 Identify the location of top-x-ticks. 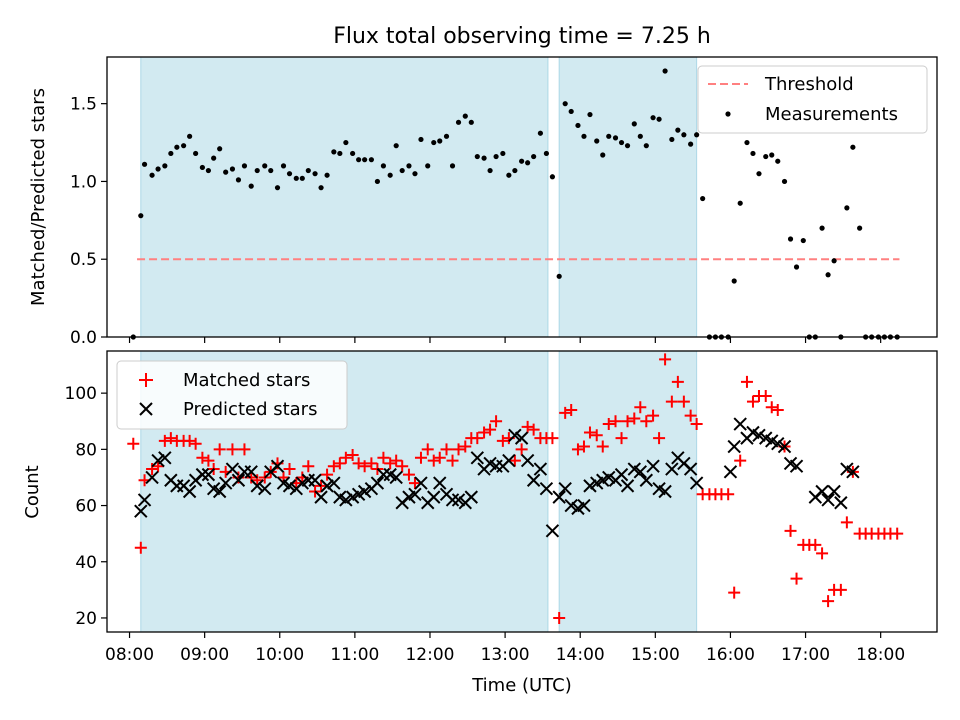
(505, 340).